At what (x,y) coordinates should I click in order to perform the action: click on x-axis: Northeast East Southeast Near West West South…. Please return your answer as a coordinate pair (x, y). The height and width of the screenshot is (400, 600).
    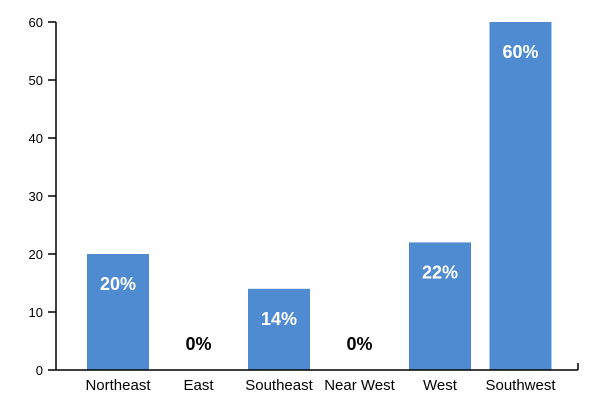
    Looking at the image, I should click on (317, 378).